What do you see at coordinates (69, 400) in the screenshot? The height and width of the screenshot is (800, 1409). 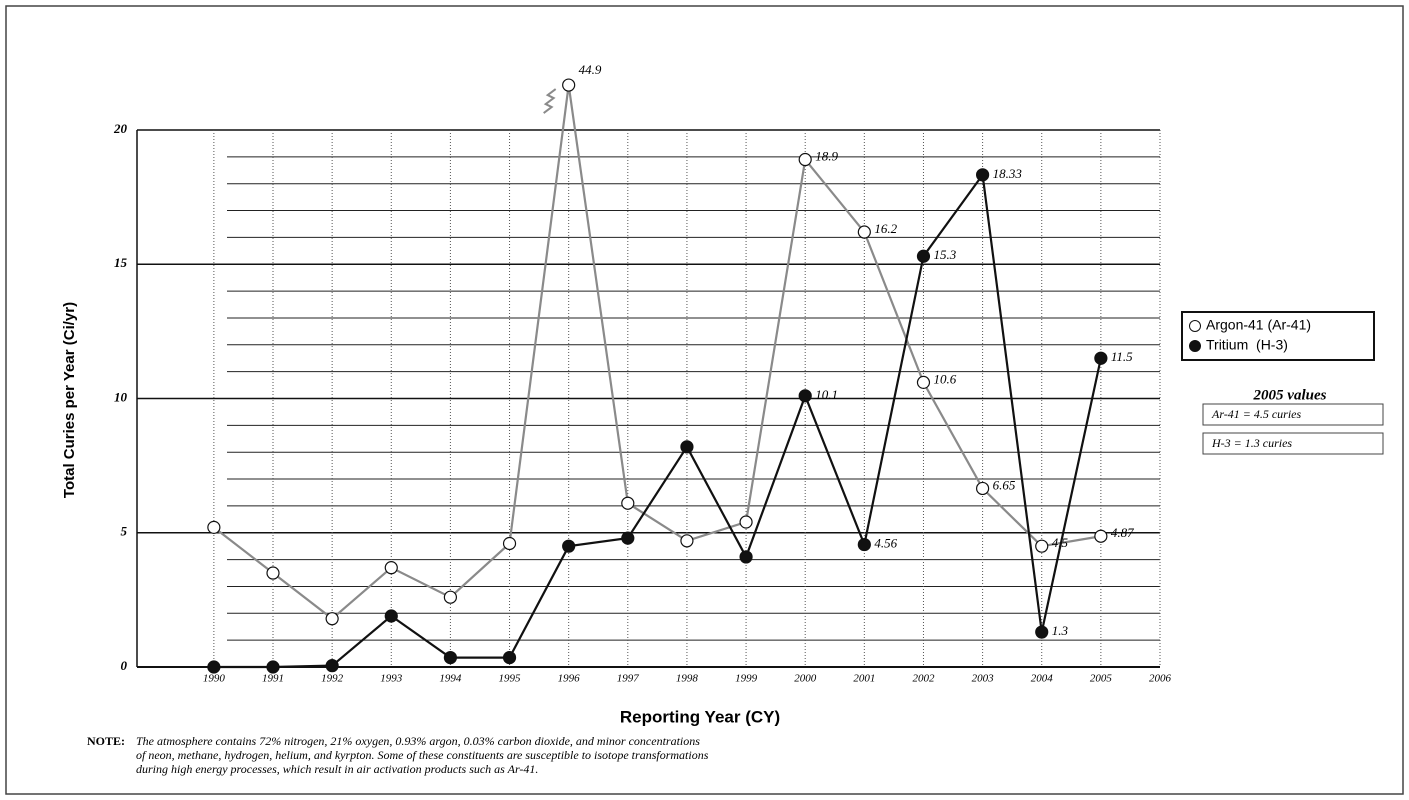 I see `y-axis-label: Total Curies per Year (Ci/yr)` at bounding box center [69, 400].